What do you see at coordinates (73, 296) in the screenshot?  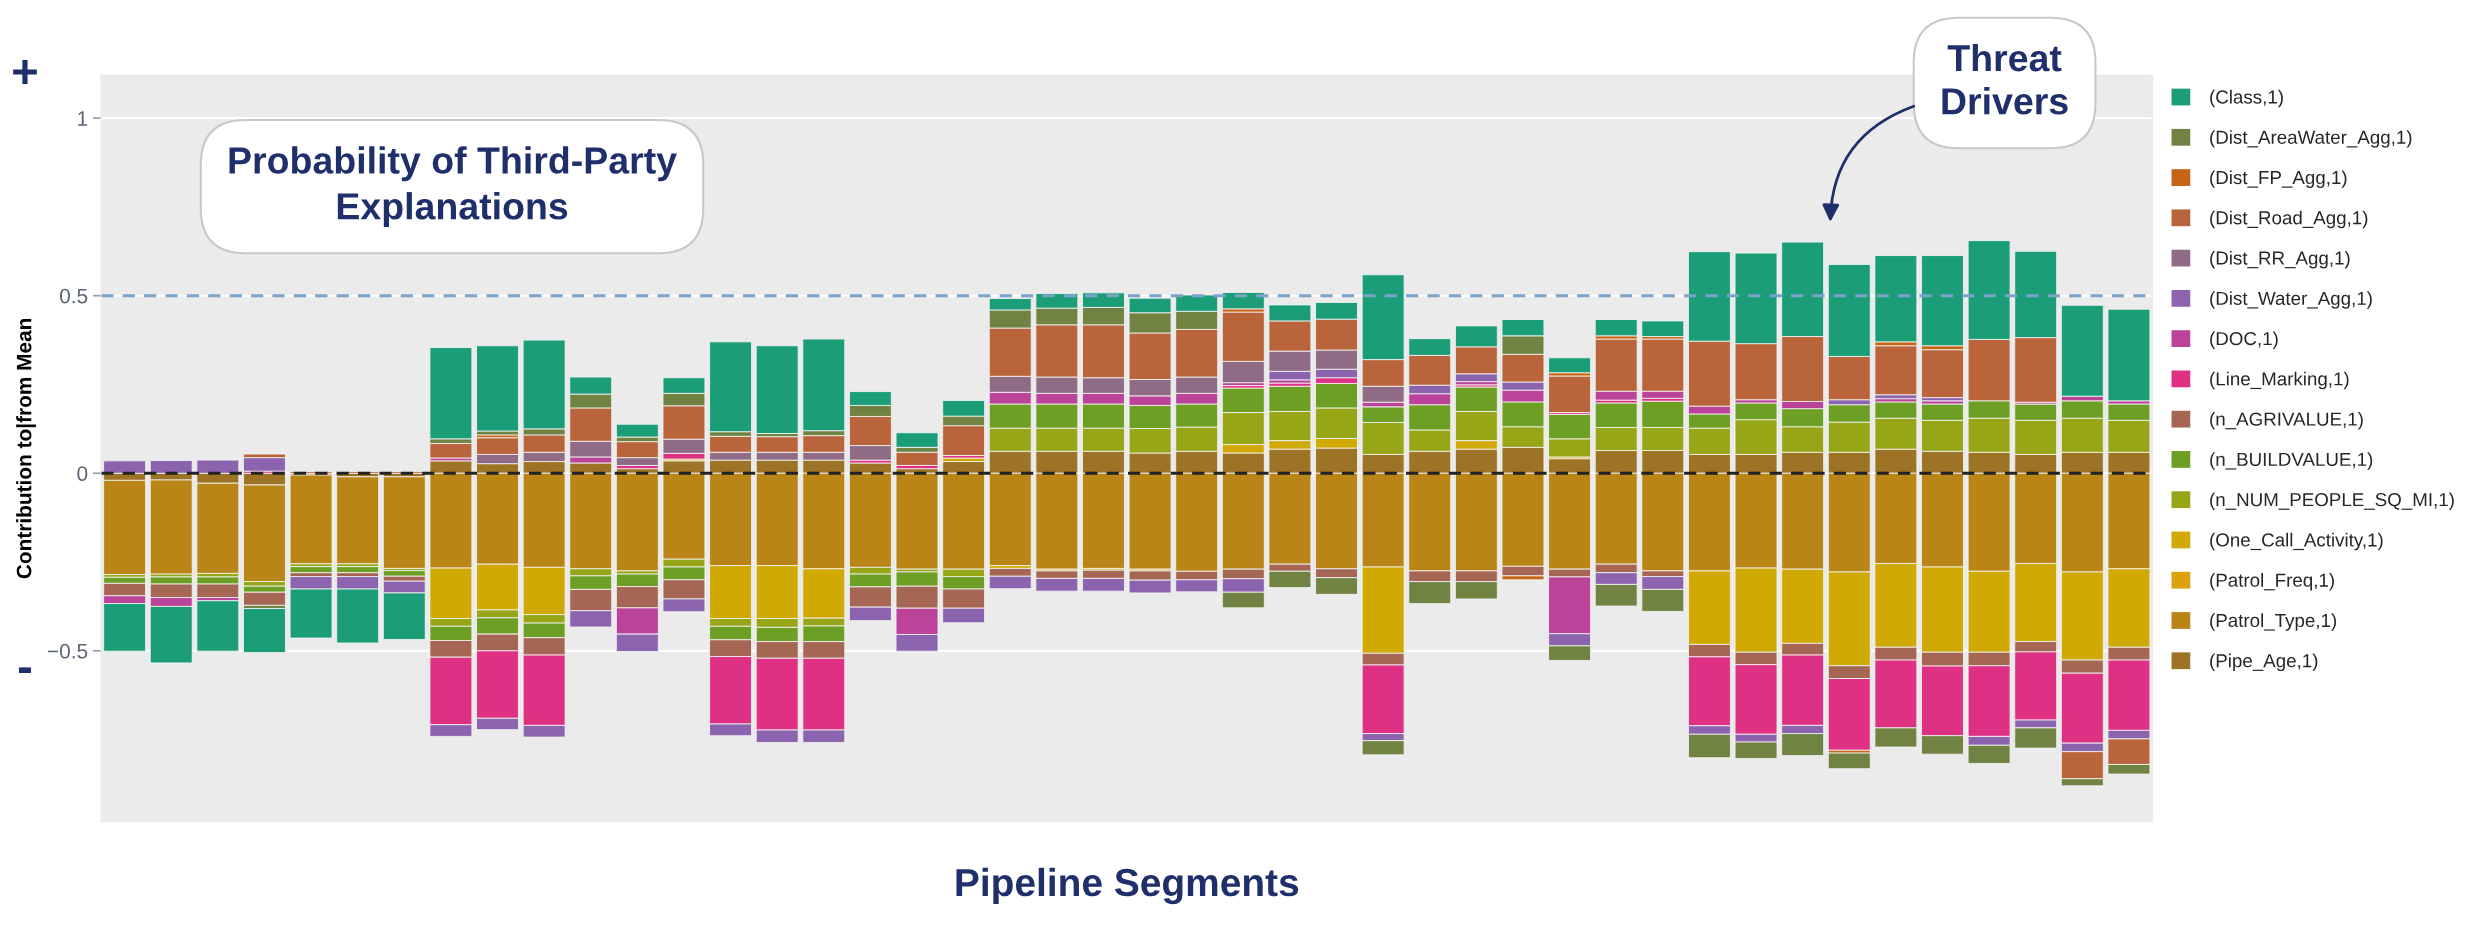 I see `y-tick-label: 0.5` at bounding box center [73, 296].